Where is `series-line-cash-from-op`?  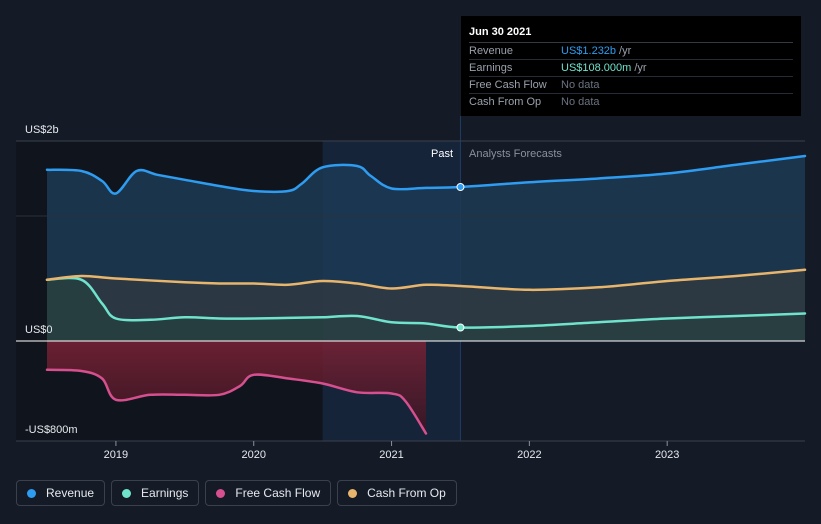
series-line-cash-from-op is located at coordinates (426, 280).